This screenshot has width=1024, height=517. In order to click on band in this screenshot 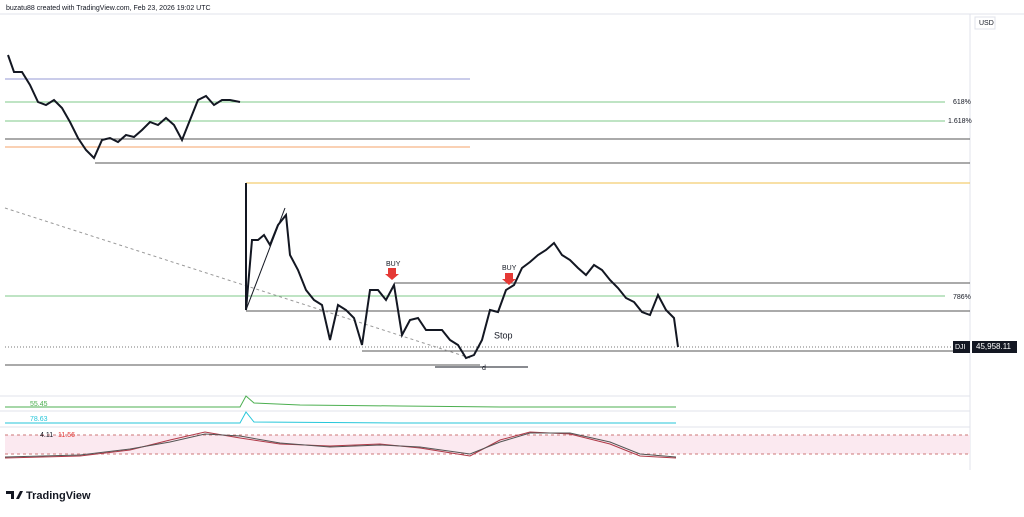, I will do `click(487, 444)`.